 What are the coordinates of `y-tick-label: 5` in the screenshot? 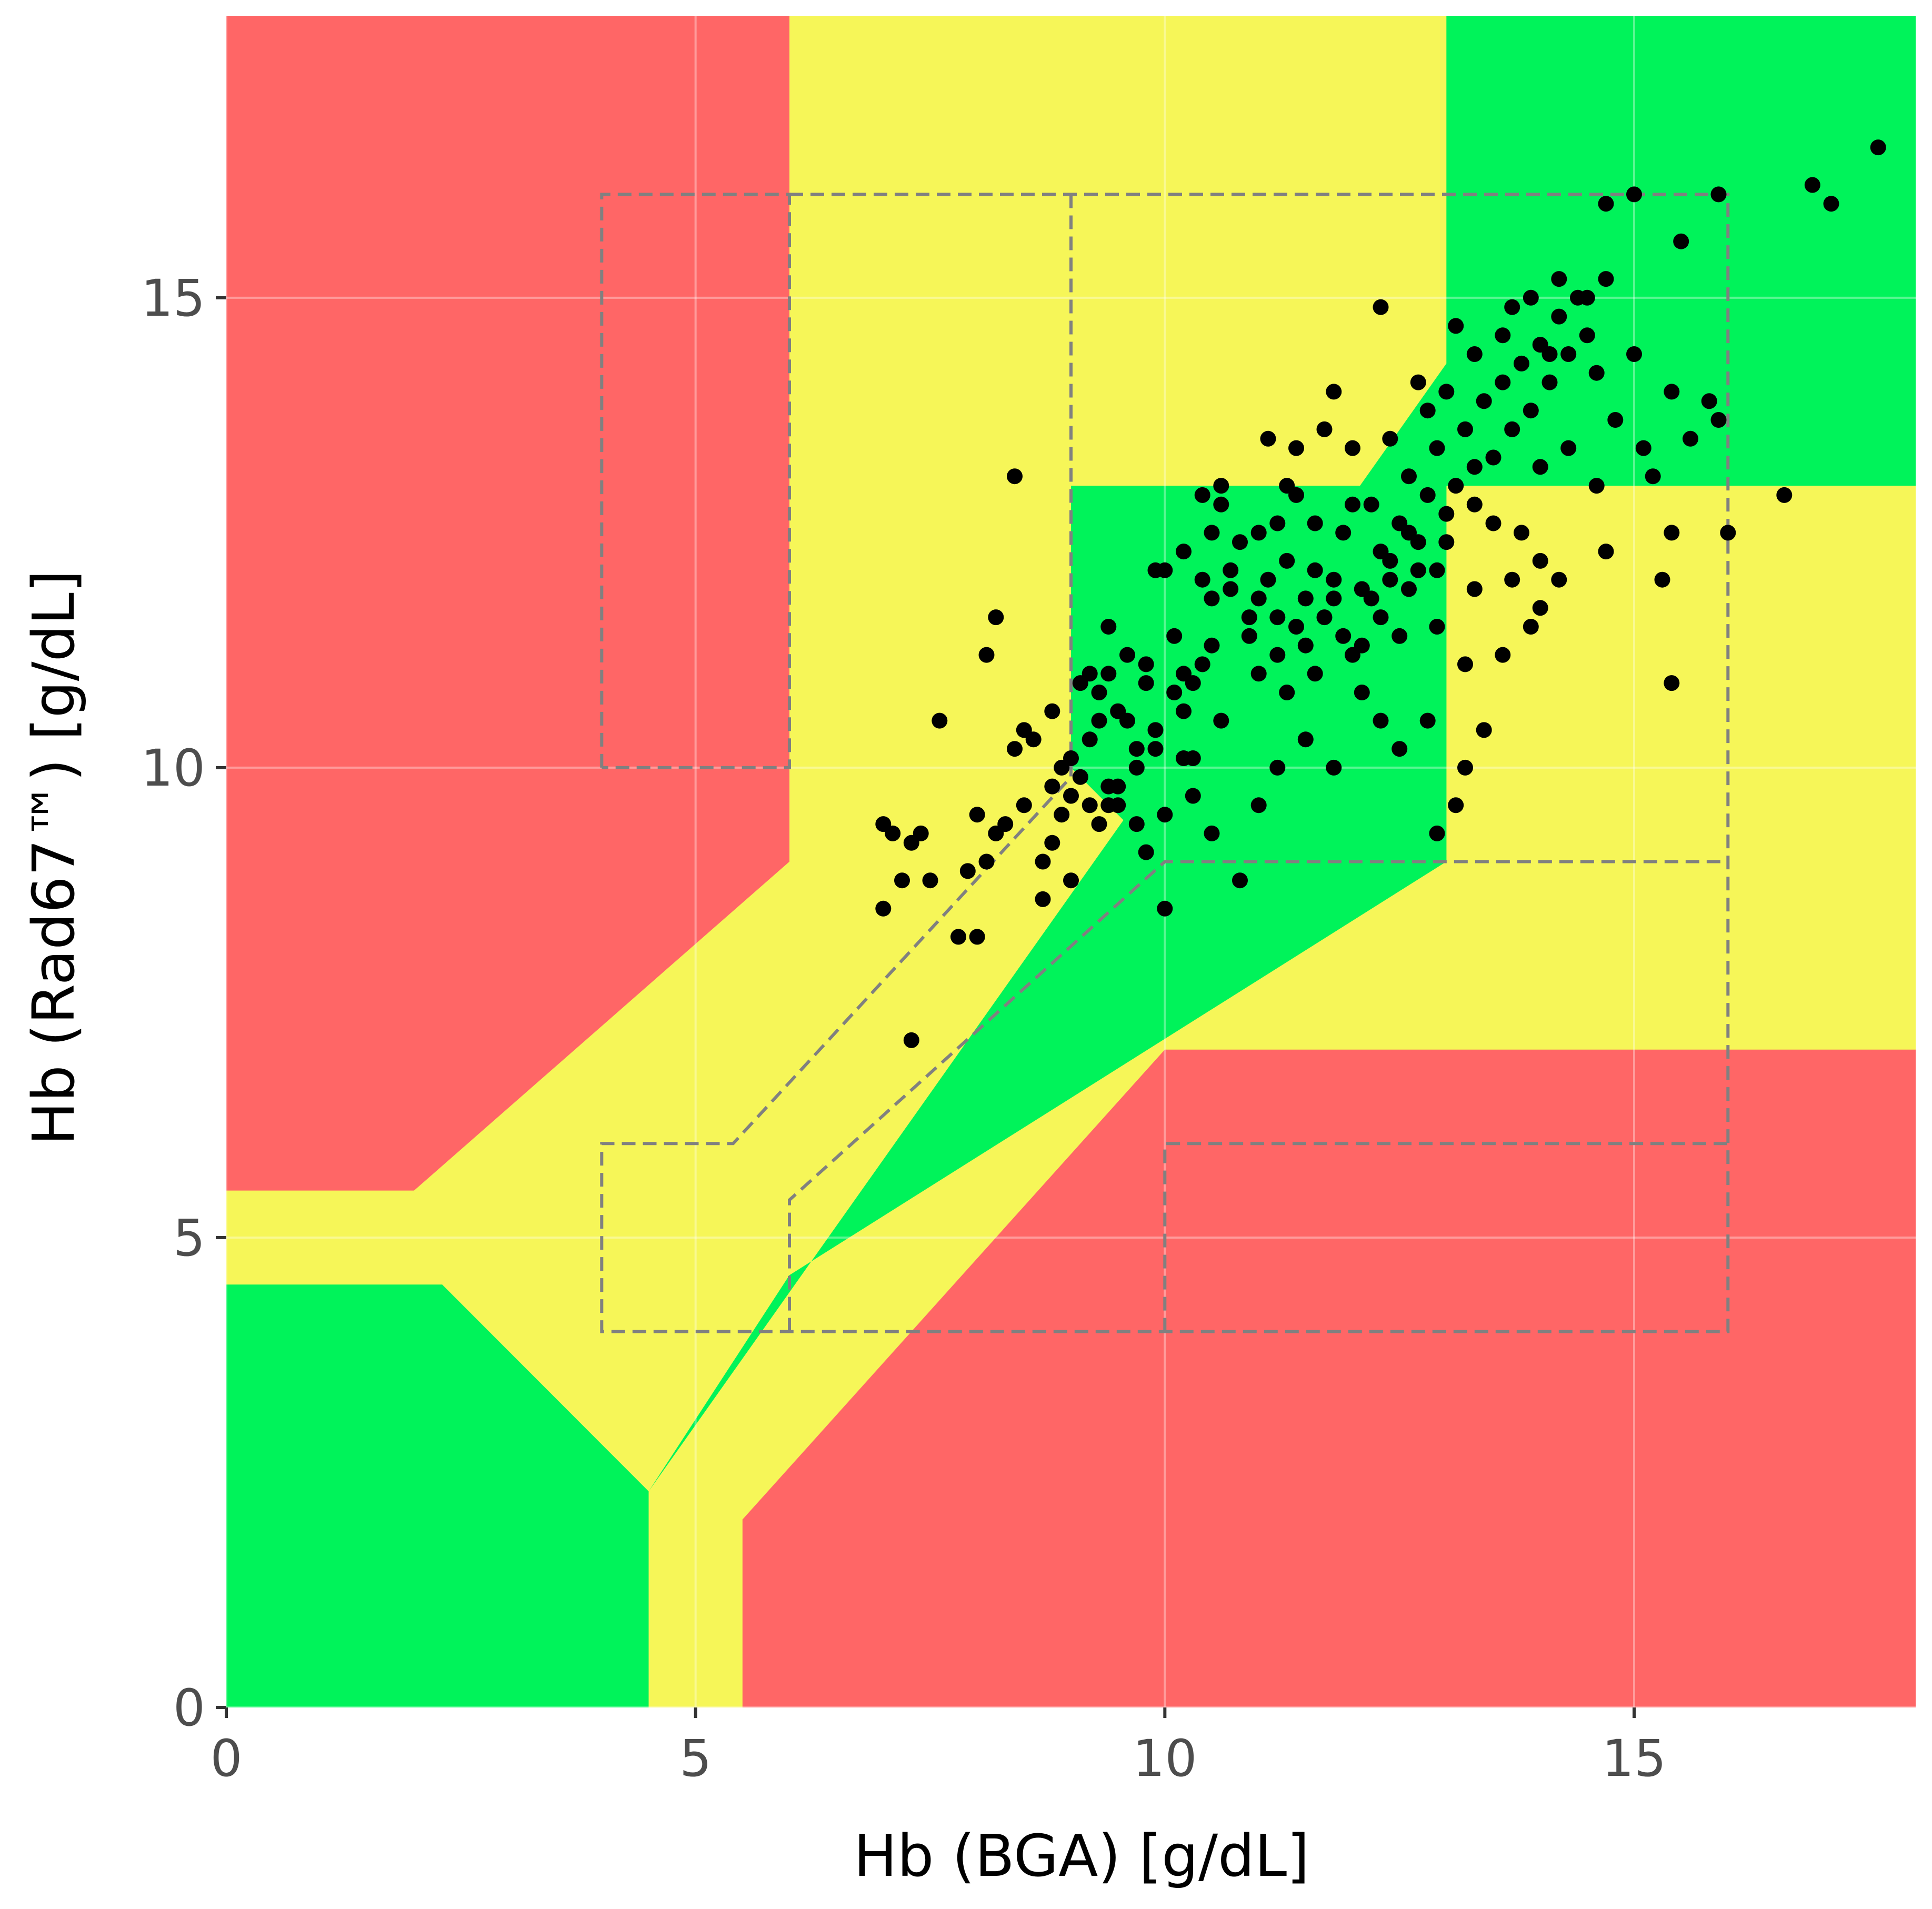 It's located at (189, 1238).